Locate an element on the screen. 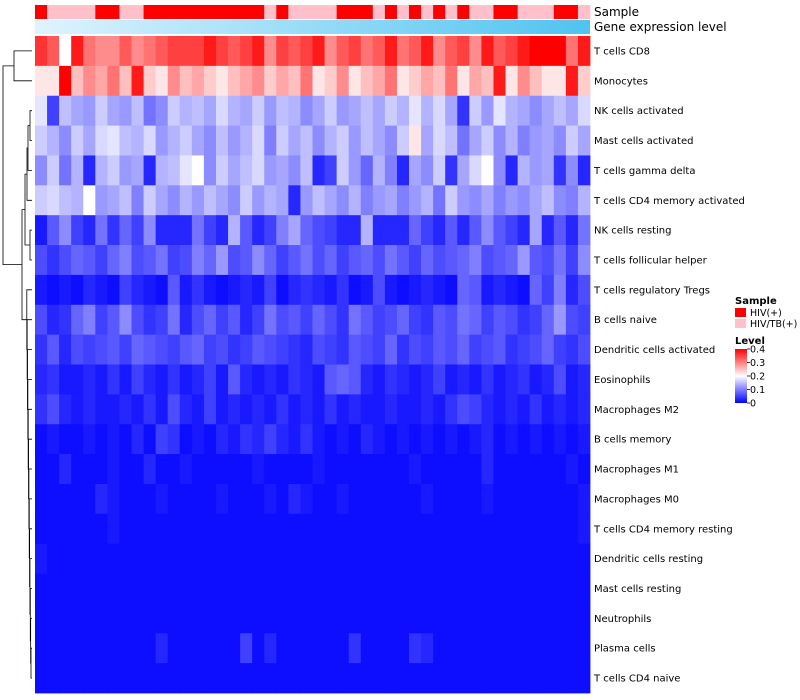 The image size is (800, 700). row-label: B cells naive is located at coordinates (625, 320).